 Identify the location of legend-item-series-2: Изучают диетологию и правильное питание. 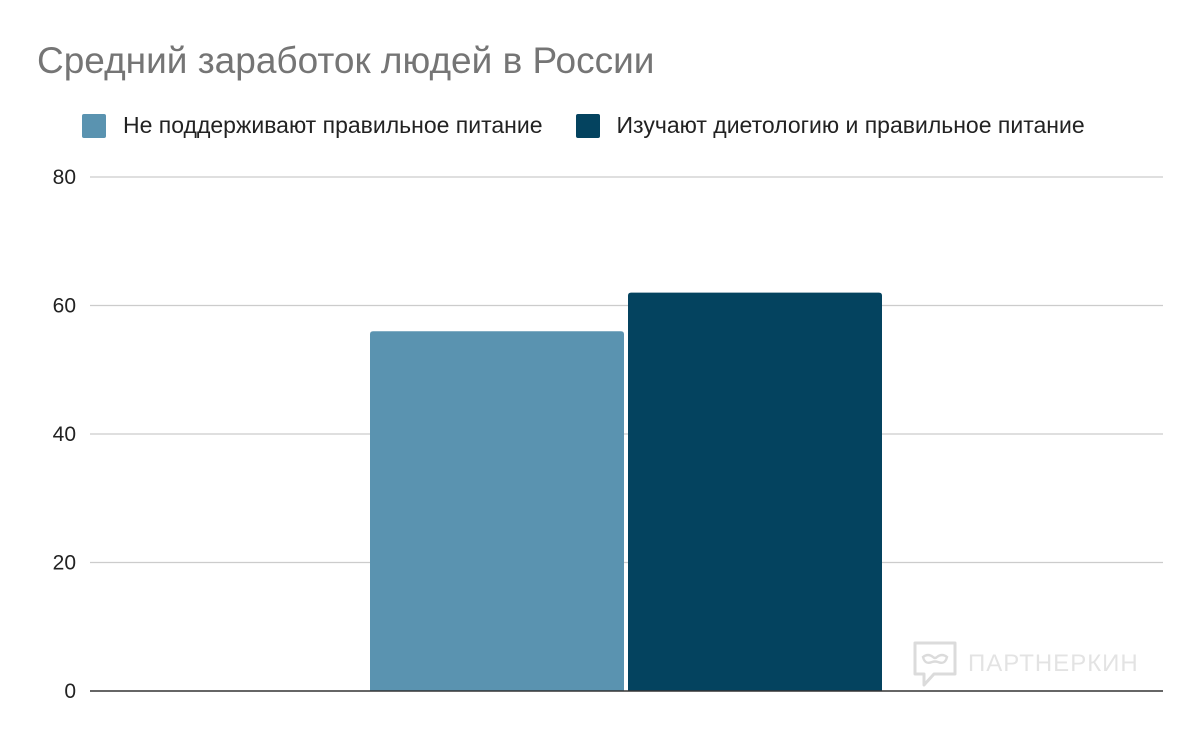
(830, 125).